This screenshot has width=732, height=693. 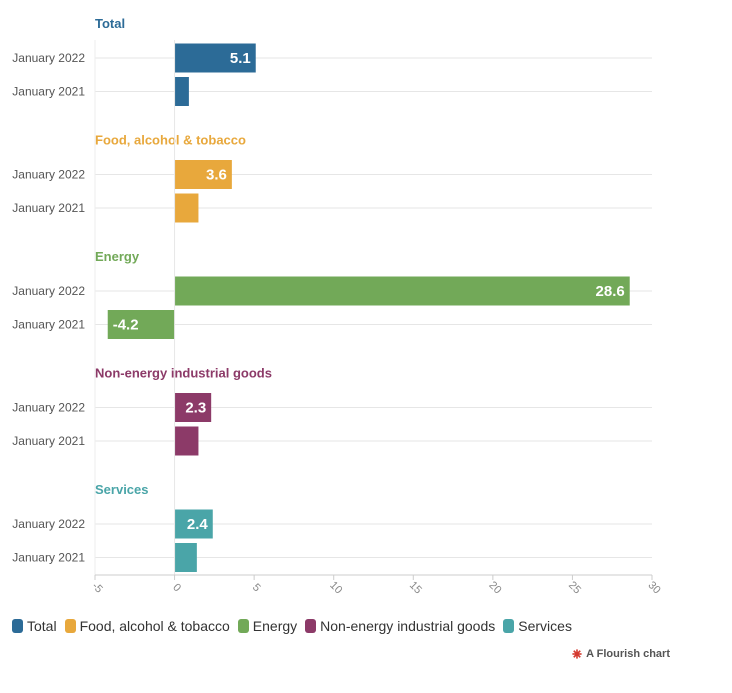 What do you see at coordinates (126, 325) in the screenshot?
I see `bar-value-label: -4.2` at bounding box center [126, 325].